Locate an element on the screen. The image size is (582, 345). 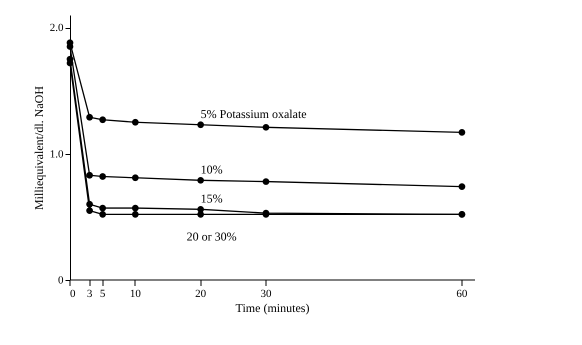
y-tick-label: 0 is located at coordinates (61, 280).